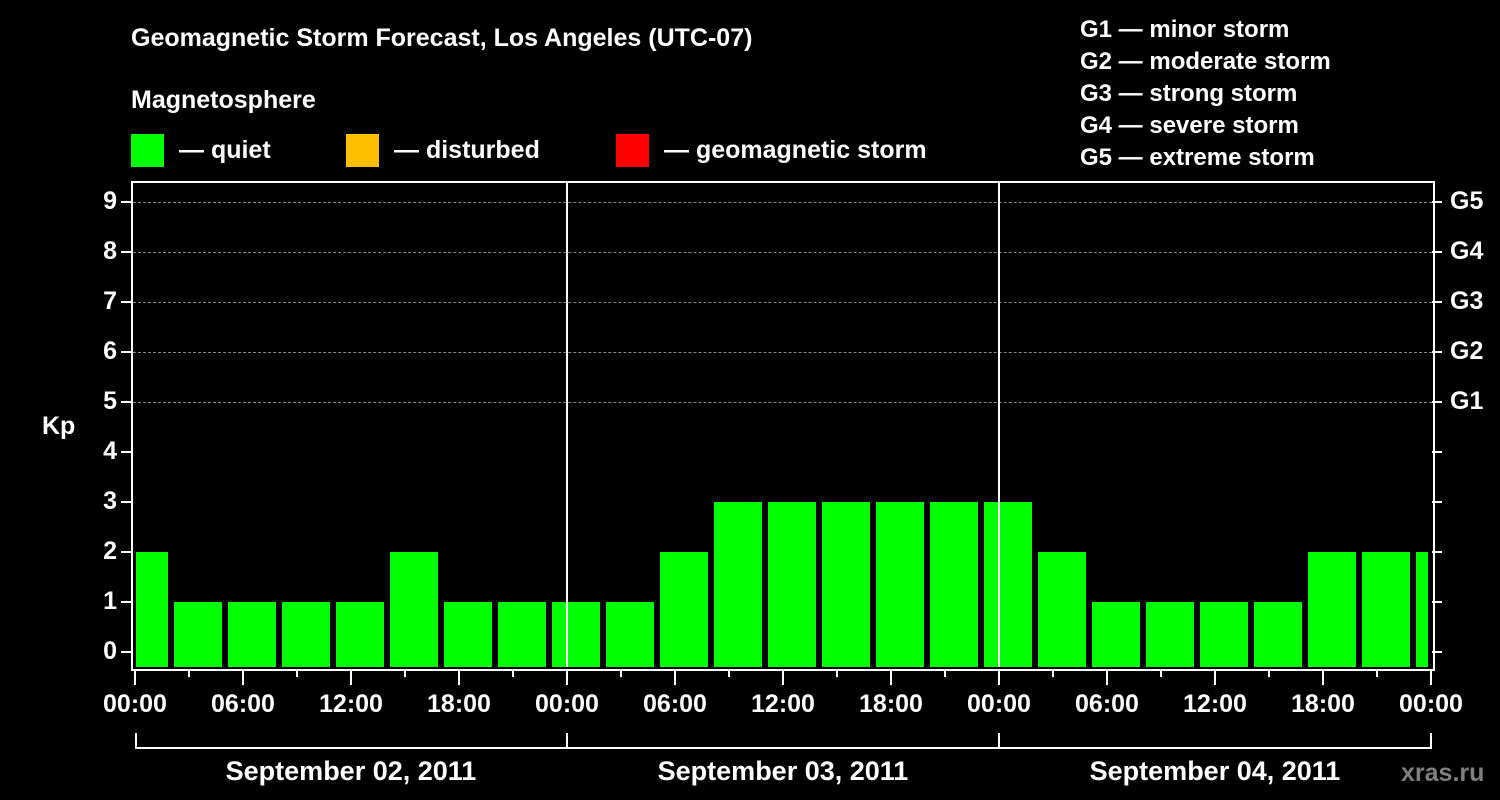 The width and height of the screenshot is (1500, 800). I want to click on date-bracket, so click(783, 748).